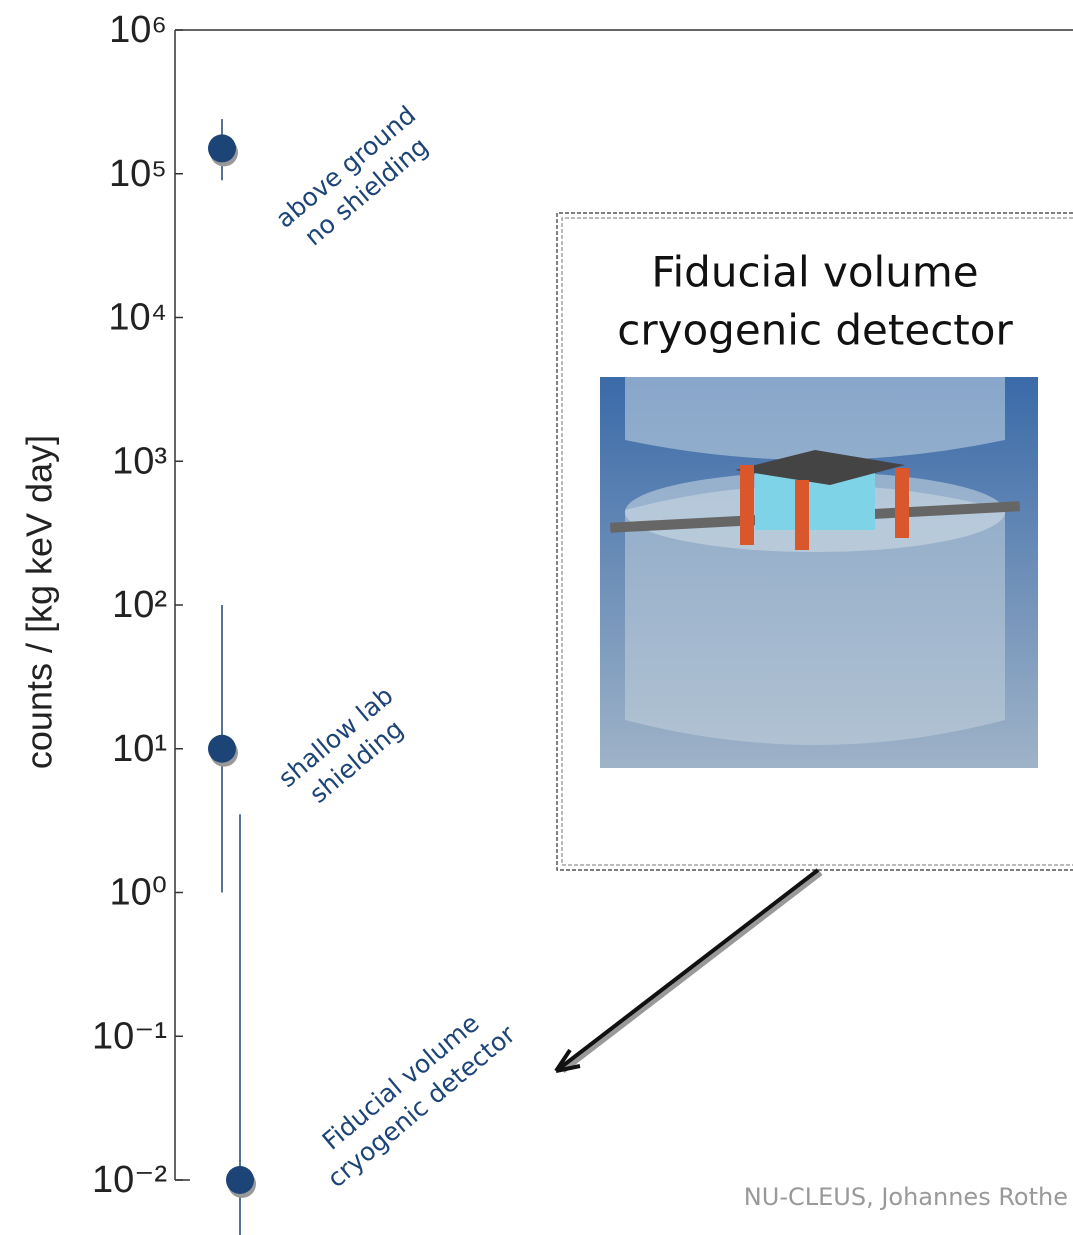 Image resolution: width=1073 pixels, height=1235 pixels. Describe the element at coordinates (139, 605) in the screenshot. I see `y-tick-label: 10²` at that location.